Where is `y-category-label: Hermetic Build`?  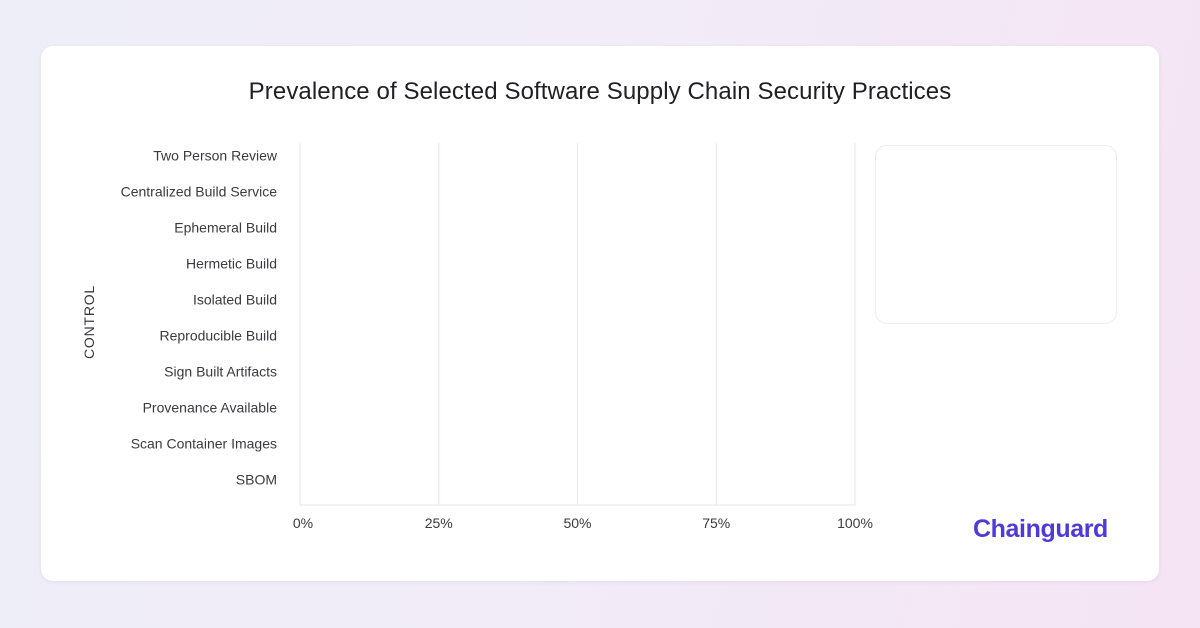 y-category-label: Hermetic Build is located at coordinates (231, 264).